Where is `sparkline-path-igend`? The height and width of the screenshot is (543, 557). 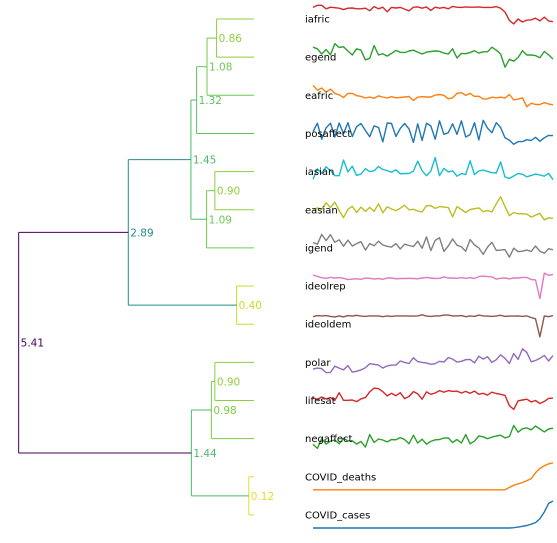
sparkline-path-igend is located at coordinates (433, 245).